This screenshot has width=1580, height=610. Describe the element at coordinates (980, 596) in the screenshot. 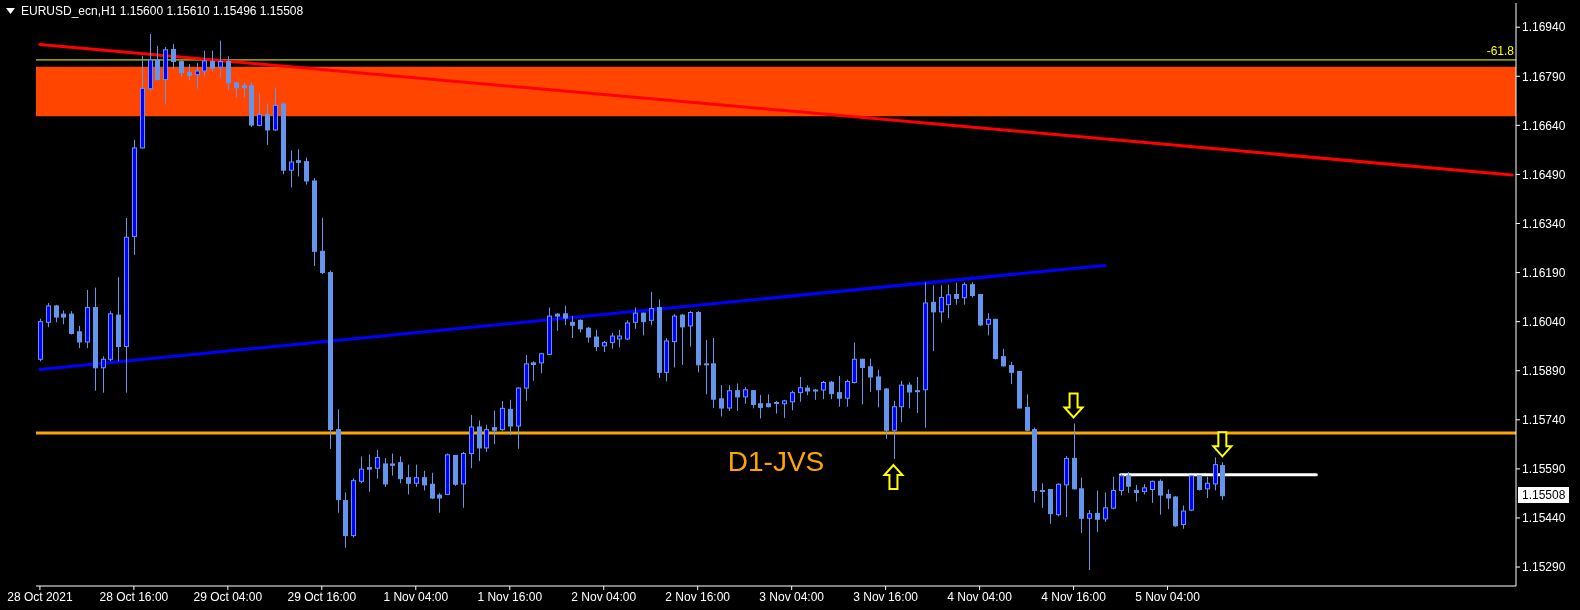

I see `x-tick-label: 4 Nov 04:00` at that location.